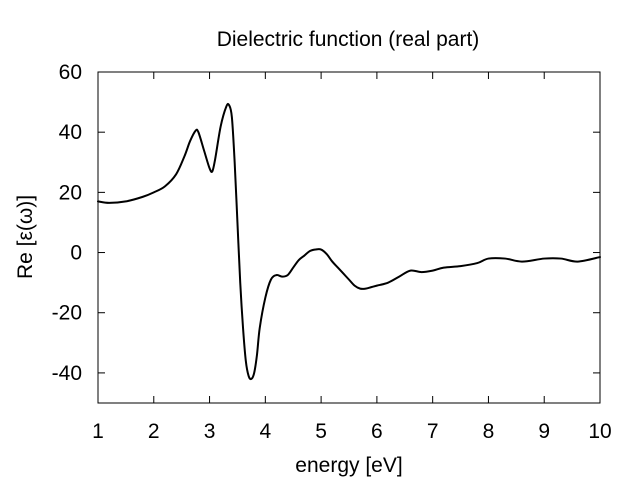 This screenshot has height=480, width=640. Describe the element at coordinates (154, 431) in the screenshot. I see `x-tick-label: 2` at that location.